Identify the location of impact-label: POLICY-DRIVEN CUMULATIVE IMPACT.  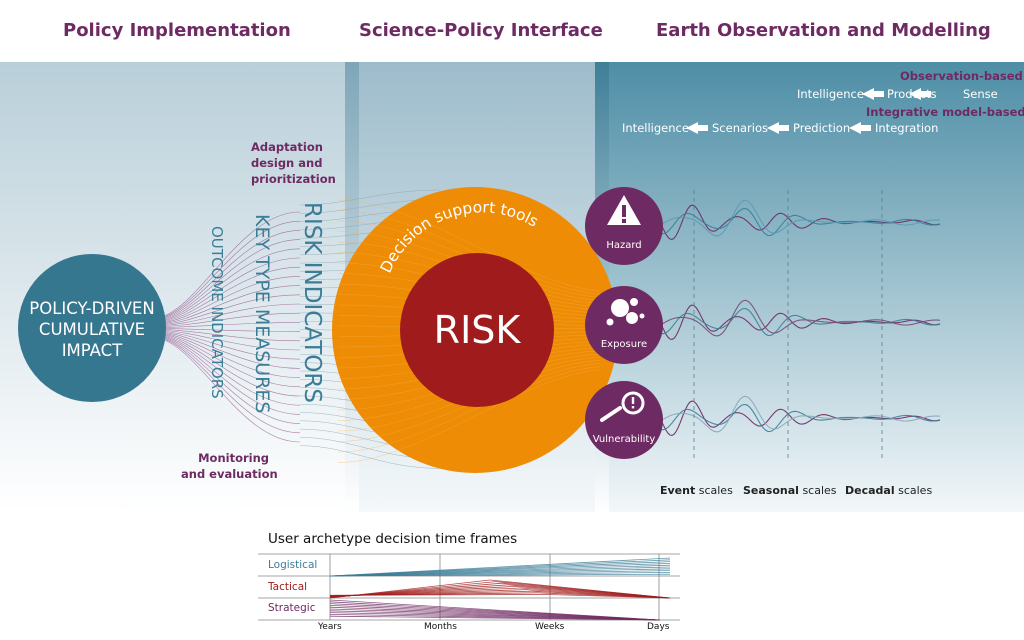
(92, 329).